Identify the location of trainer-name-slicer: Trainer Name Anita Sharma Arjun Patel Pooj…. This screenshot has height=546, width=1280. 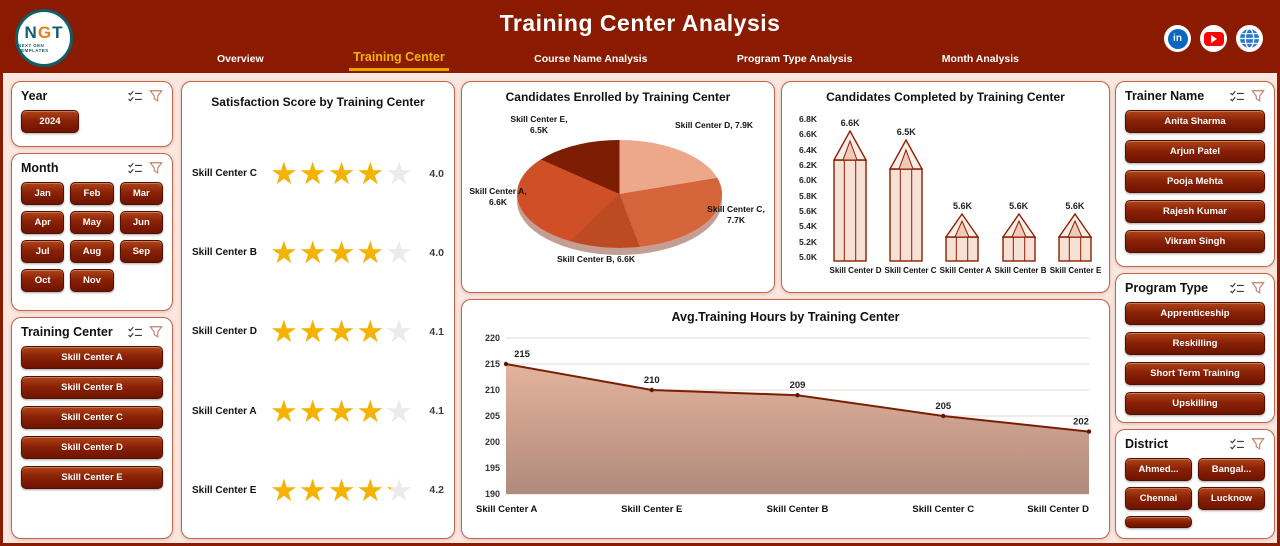
(1195, 174).